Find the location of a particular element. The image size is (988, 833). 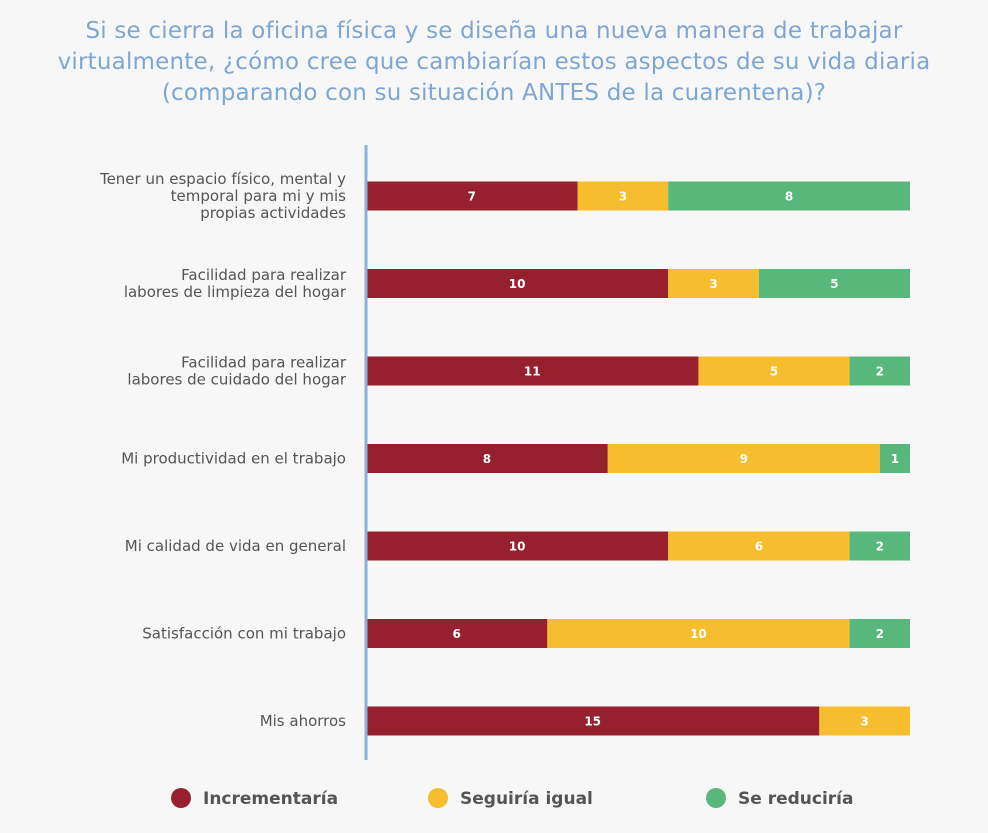

bar-value-label: 1 is located at coordinates (895, 459).